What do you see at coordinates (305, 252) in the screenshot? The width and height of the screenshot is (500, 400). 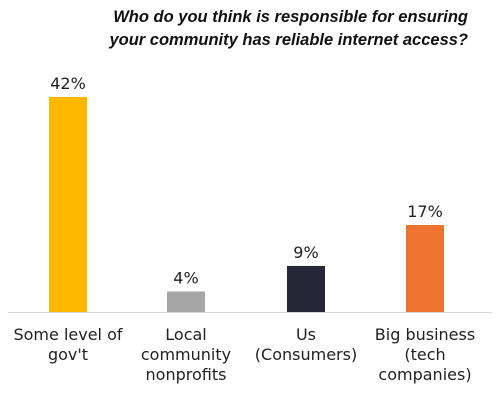 I see `data-label-2: 9%` at bounding box center [305, 252].